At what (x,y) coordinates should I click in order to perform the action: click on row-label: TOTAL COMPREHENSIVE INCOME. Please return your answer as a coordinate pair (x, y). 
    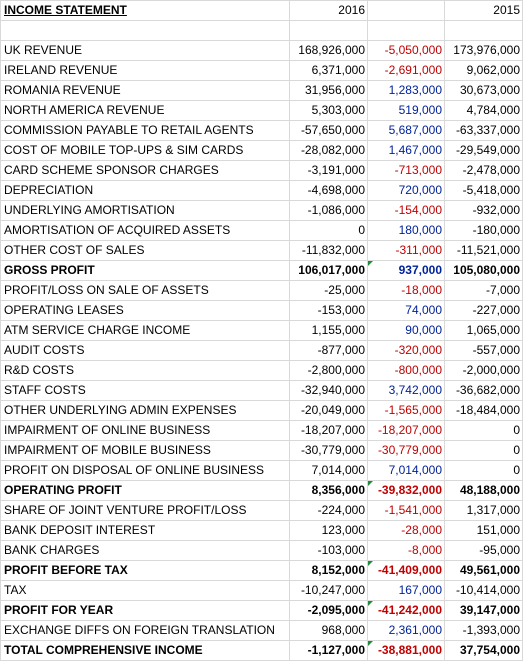
    Looking at the image, I should click on (145, 650).